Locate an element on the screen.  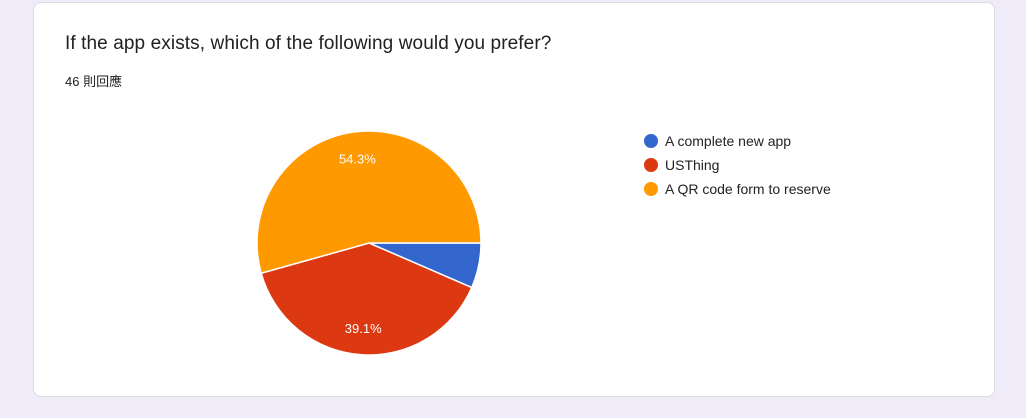
pie-slice-usthing is located at coordinates (366, 299).